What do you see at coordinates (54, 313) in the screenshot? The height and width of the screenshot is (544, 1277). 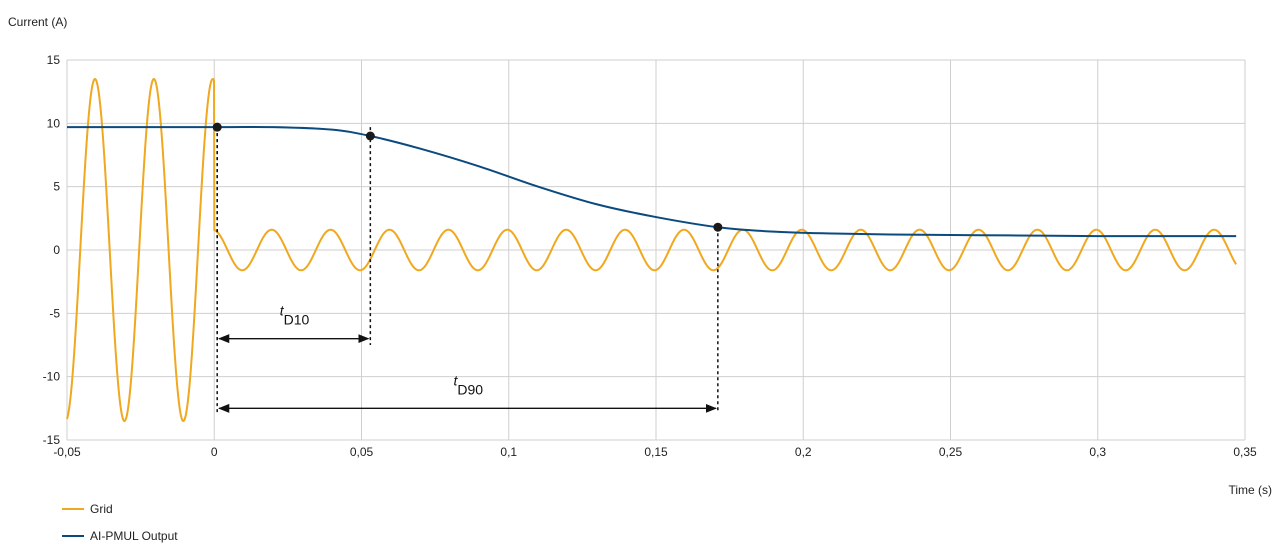 I see `y-tick-label: -5` at bounding box center [54, 313].